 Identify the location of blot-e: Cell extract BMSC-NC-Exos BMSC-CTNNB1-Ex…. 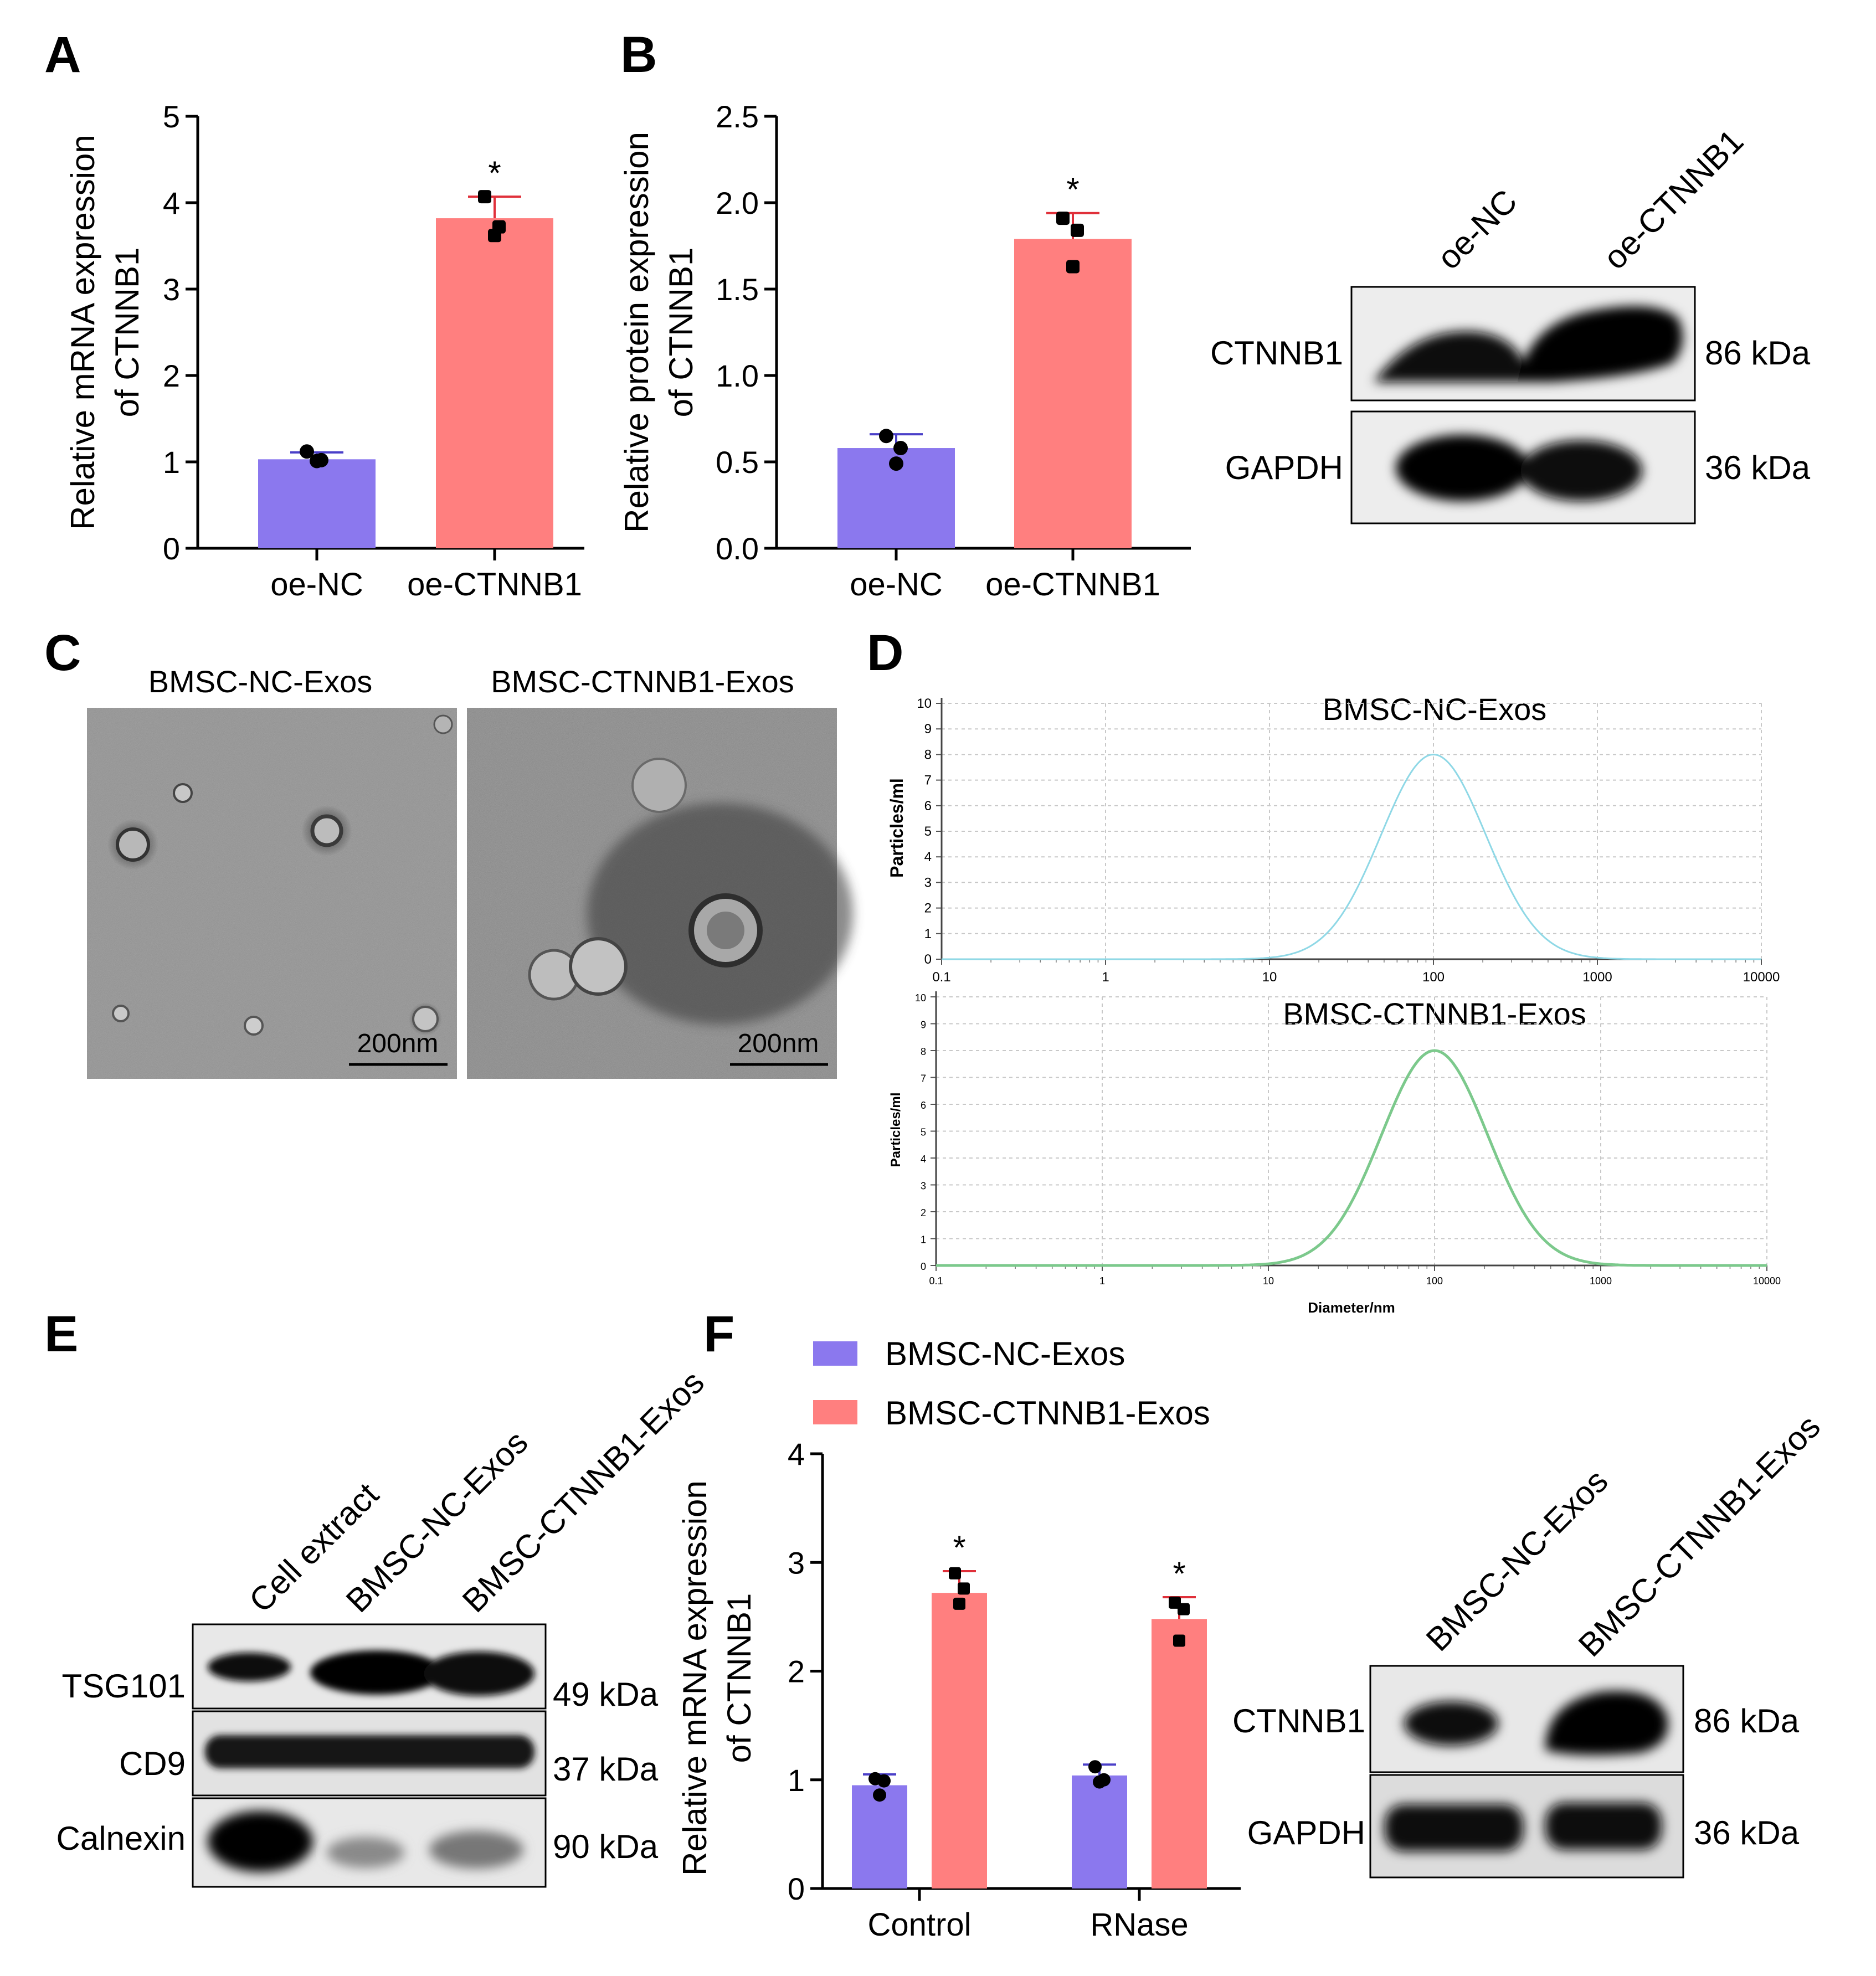
(383, 1625).